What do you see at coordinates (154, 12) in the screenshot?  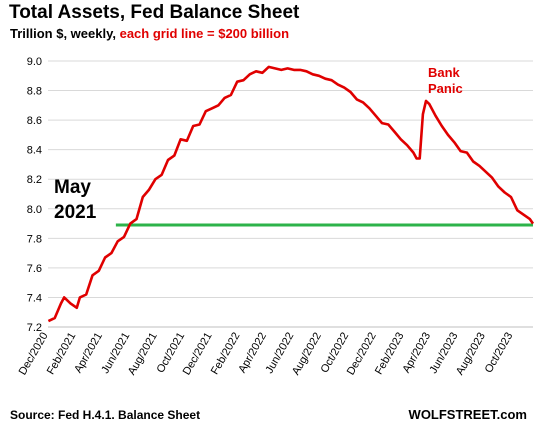 I see `chart-title: Total Assets, Fed Balance Sheet` at bounding box center [154, 12].